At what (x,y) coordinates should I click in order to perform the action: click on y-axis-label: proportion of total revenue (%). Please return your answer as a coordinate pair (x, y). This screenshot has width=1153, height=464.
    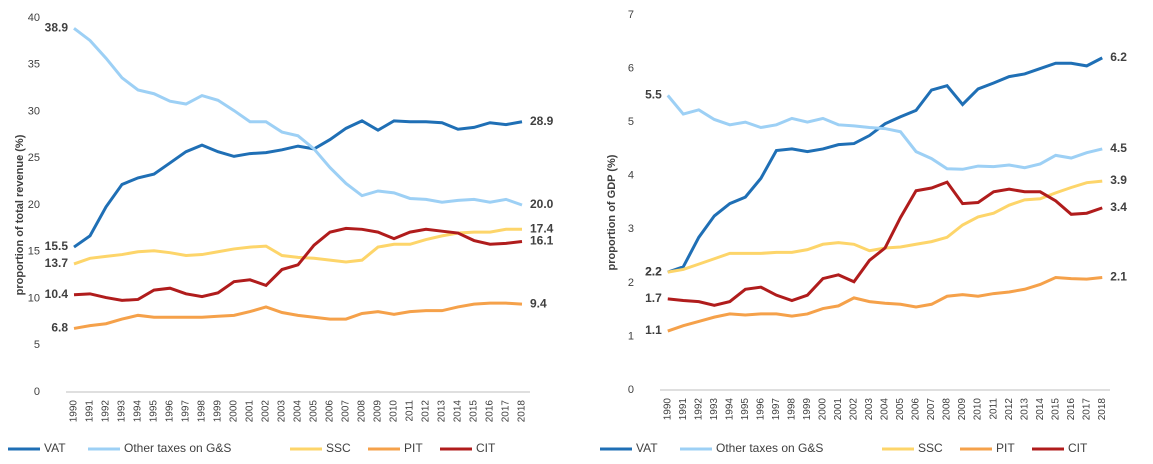
    Looking at the image, I should click on (20, 214).